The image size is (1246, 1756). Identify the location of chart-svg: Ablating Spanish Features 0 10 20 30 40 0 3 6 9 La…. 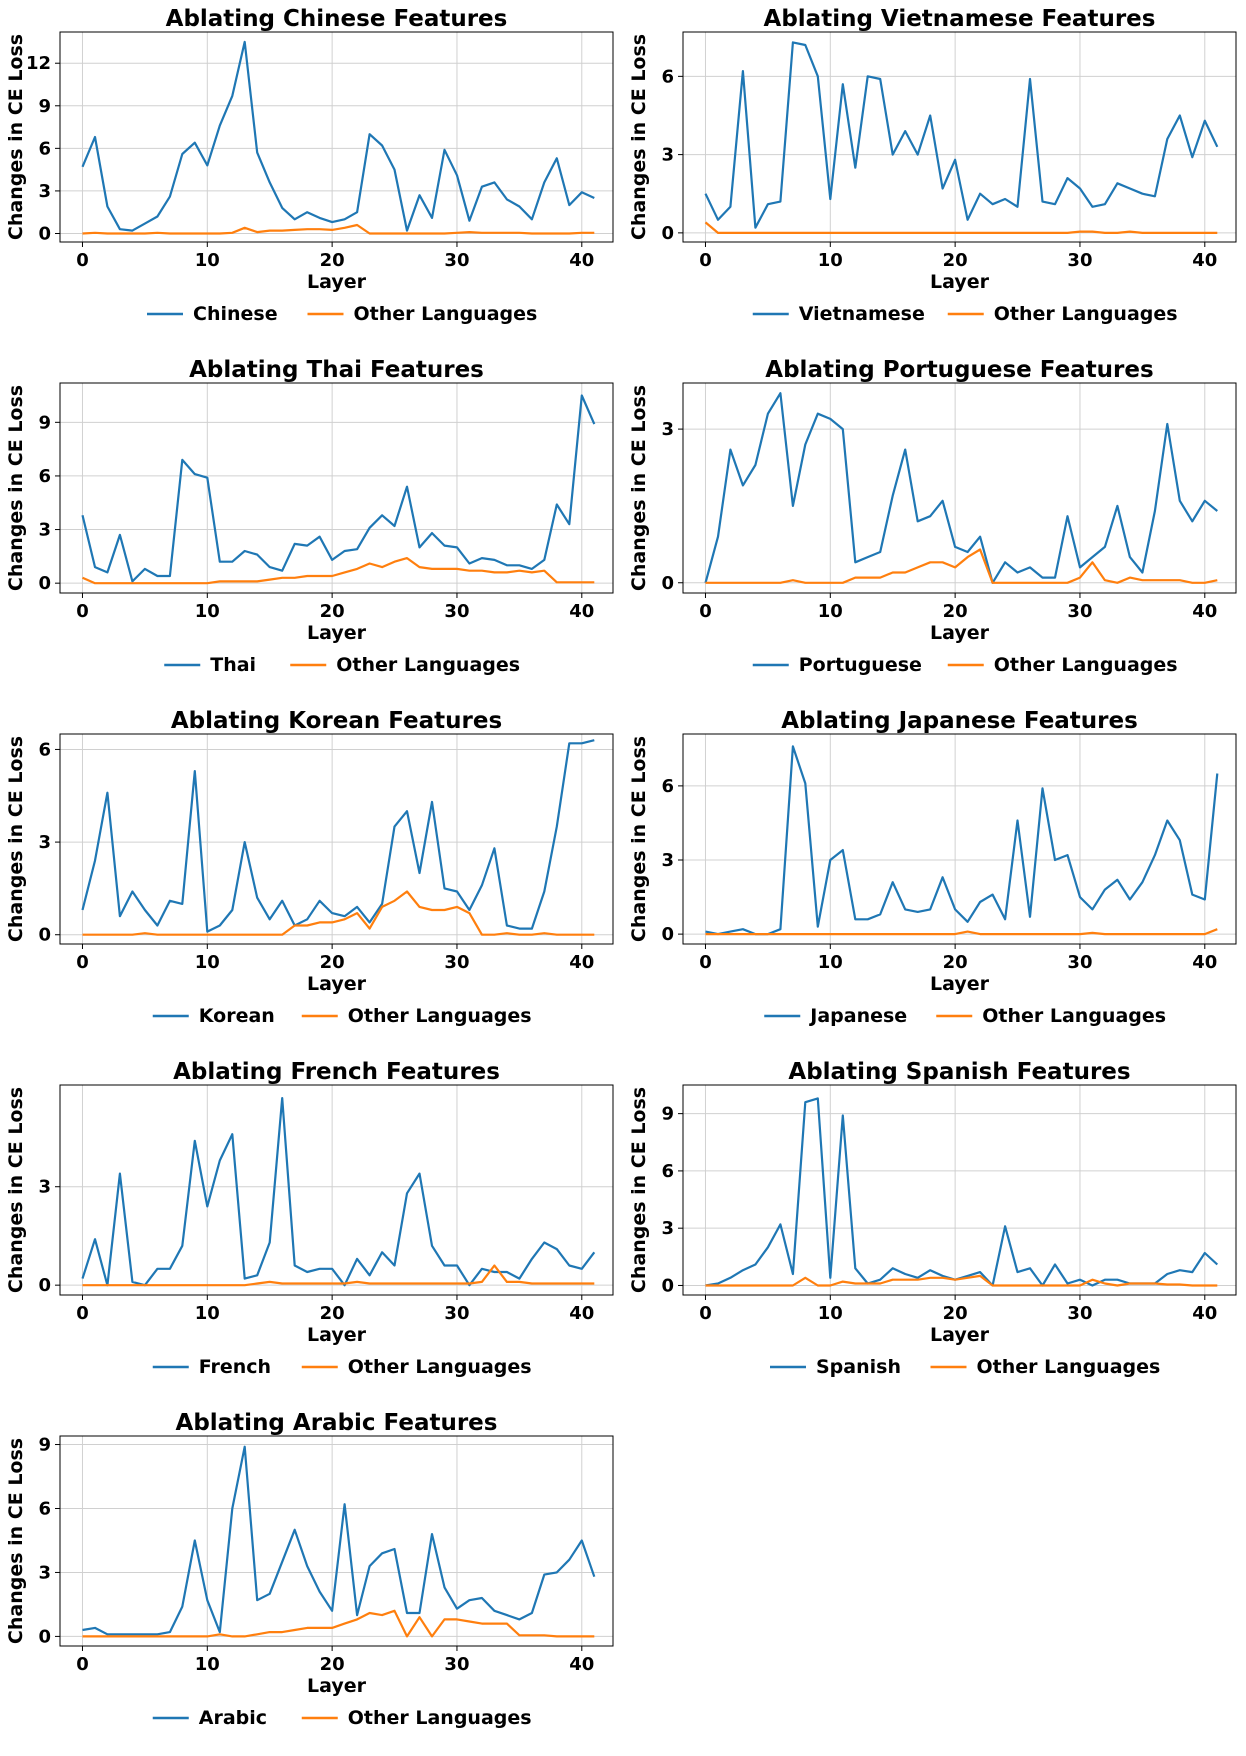
(932, 1218).